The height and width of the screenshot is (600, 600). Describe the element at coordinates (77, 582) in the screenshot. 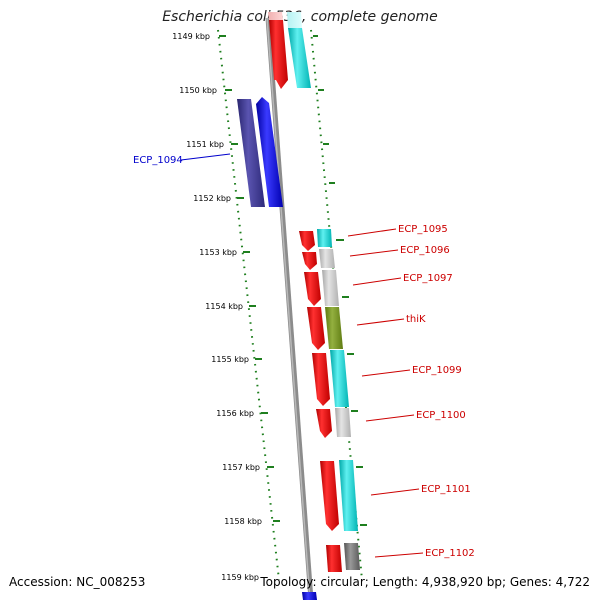

I see `accession-text: Accession: NC_008253` at that location.